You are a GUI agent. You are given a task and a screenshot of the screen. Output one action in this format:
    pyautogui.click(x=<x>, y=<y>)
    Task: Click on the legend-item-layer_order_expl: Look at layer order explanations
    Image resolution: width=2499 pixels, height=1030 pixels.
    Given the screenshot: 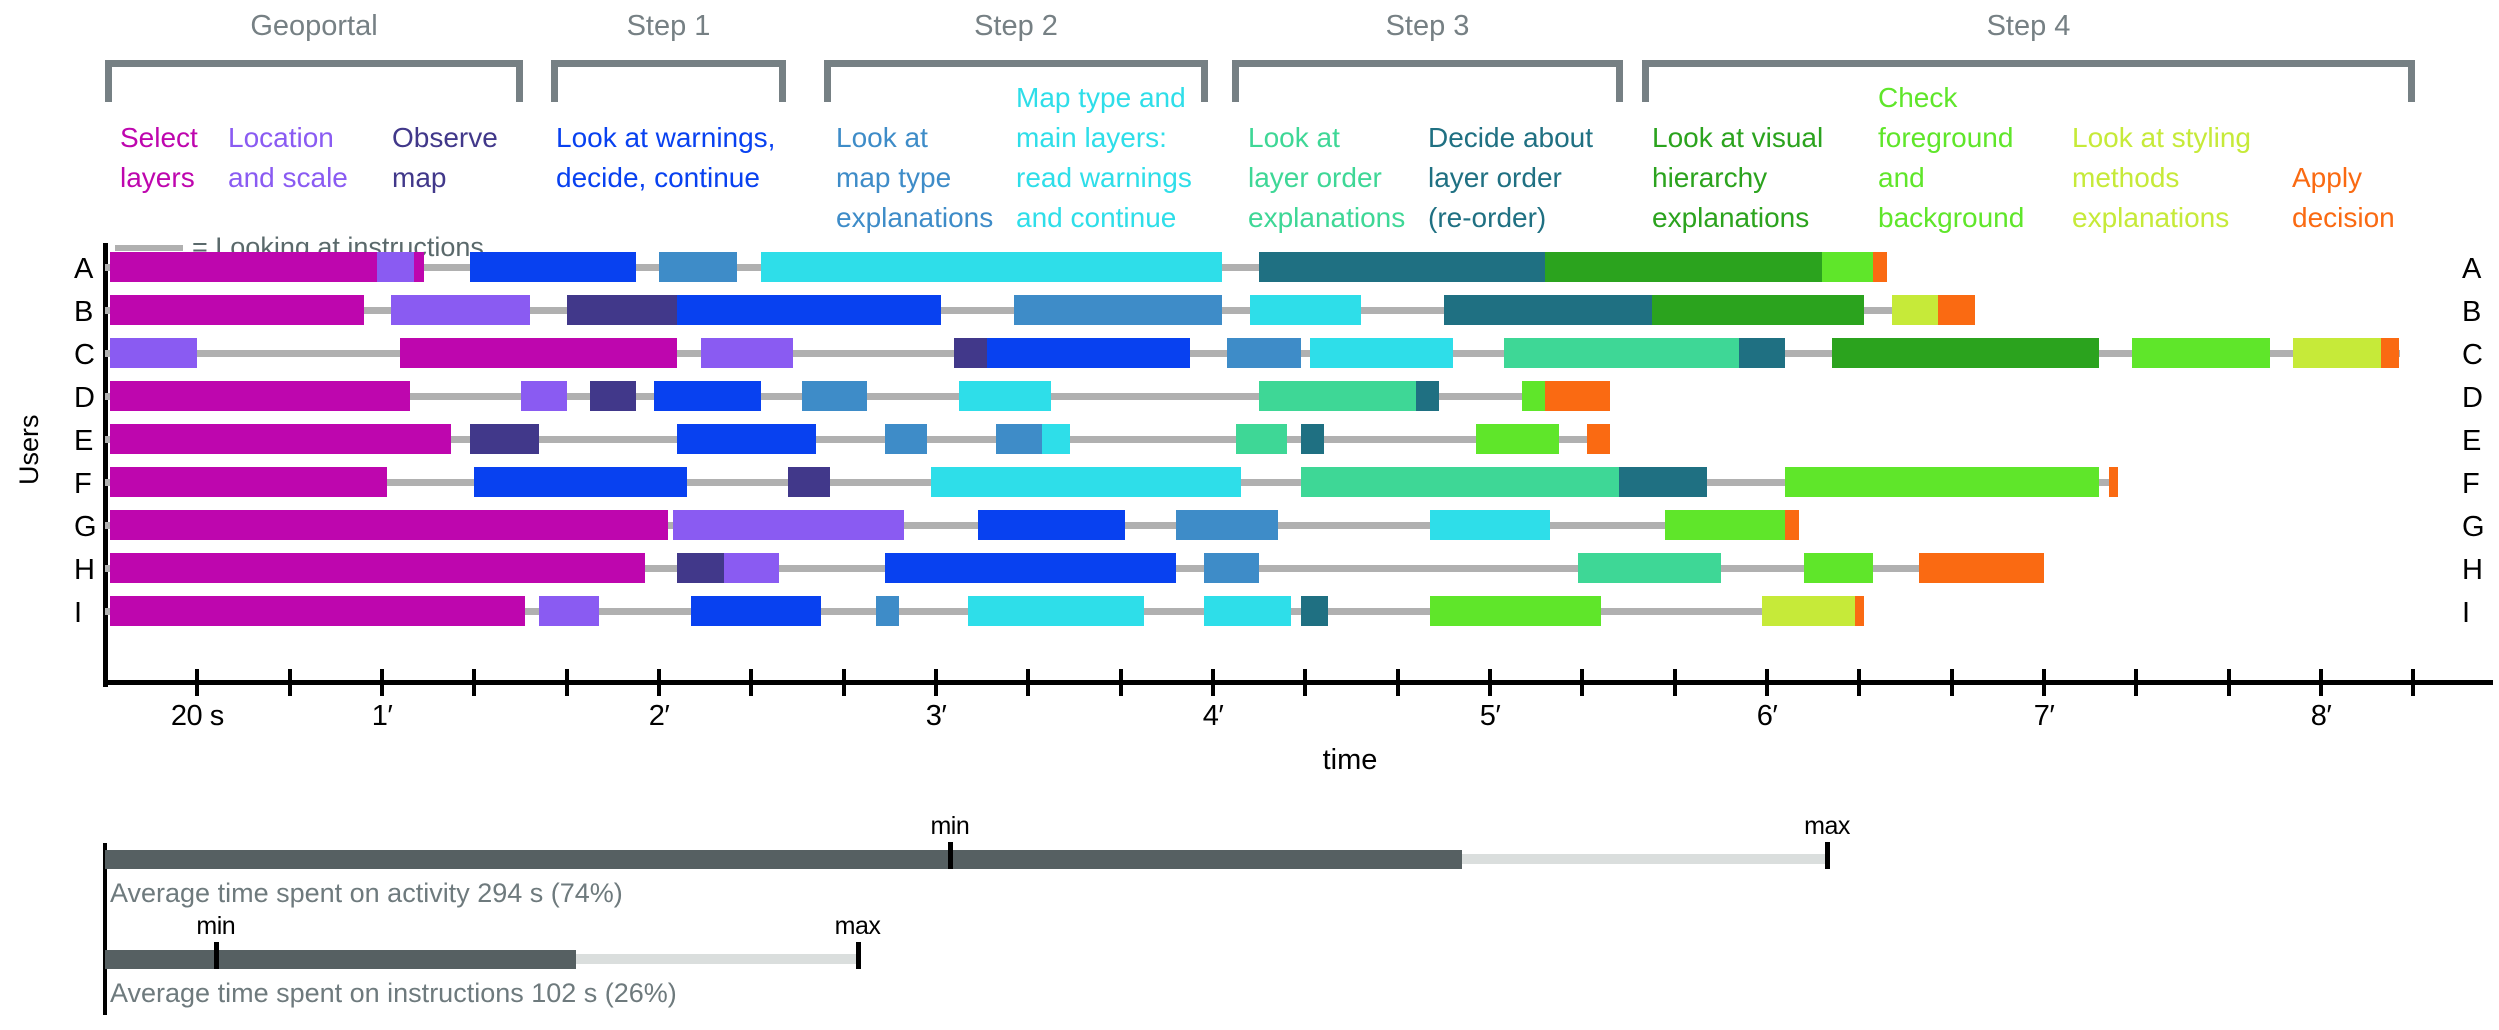 What is the action you would take?
    pyautogui.click(x=1326, y=178)
    